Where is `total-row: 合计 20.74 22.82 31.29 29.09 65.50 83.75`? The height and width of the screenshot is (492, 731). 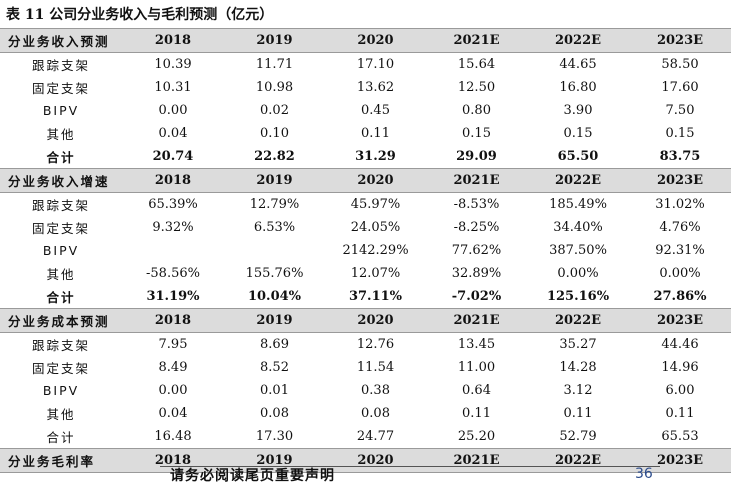
total-row: 合计 20.74 22.82 31.29 29.09 65.50 83.75 is located at coordinates (365, 157).